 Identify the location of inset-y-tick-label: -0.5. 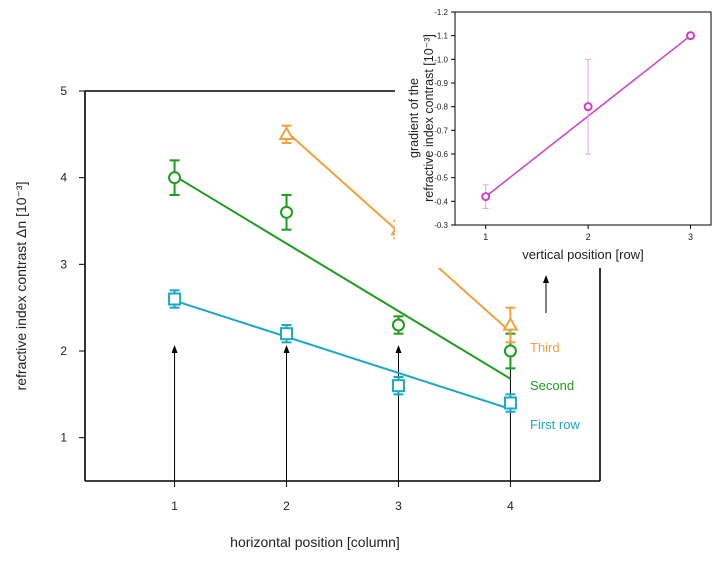
(441, 178).